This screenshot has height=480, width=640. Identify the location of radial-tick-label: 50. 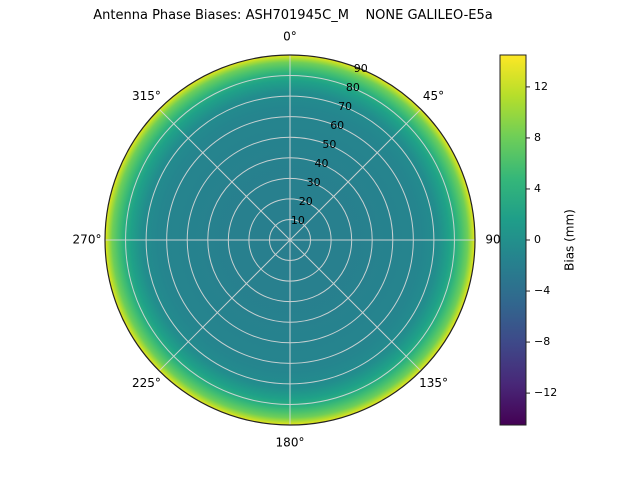
(329, 144).